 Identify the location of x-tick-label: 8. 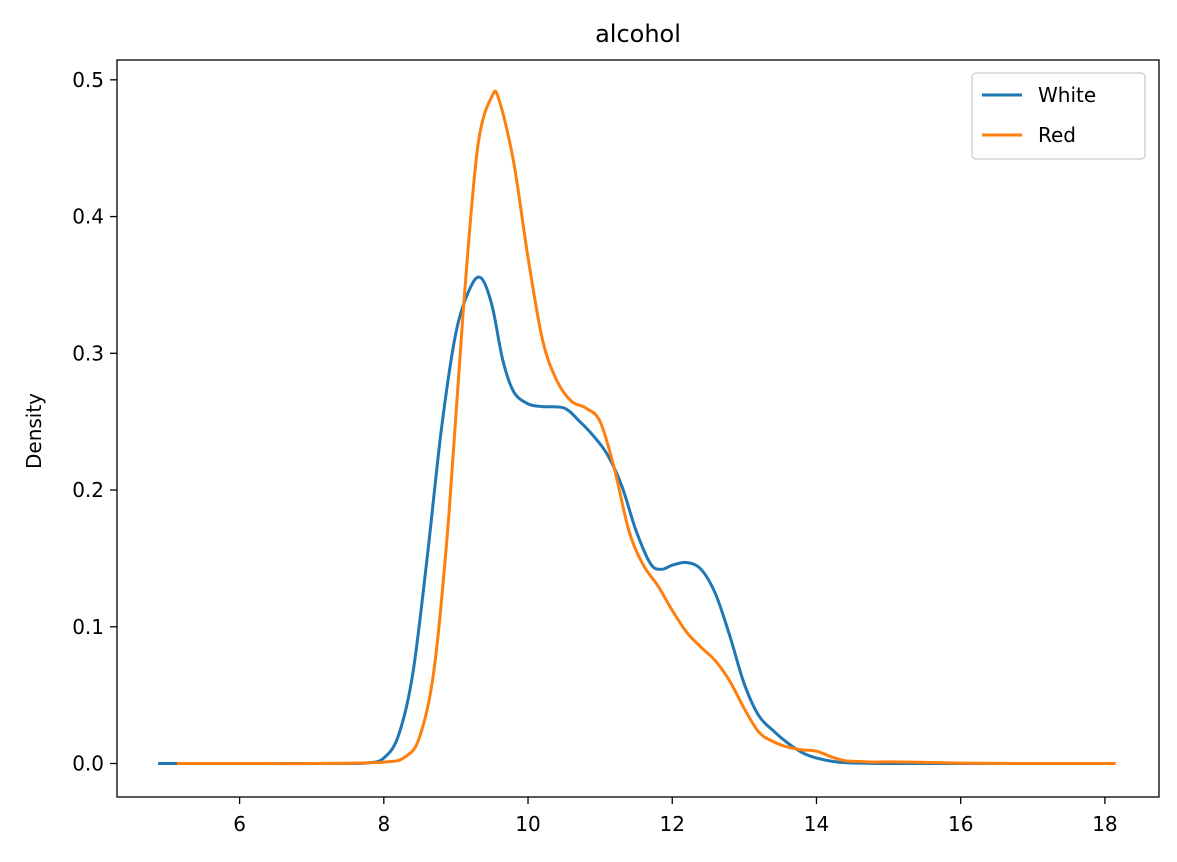
(383, 824).